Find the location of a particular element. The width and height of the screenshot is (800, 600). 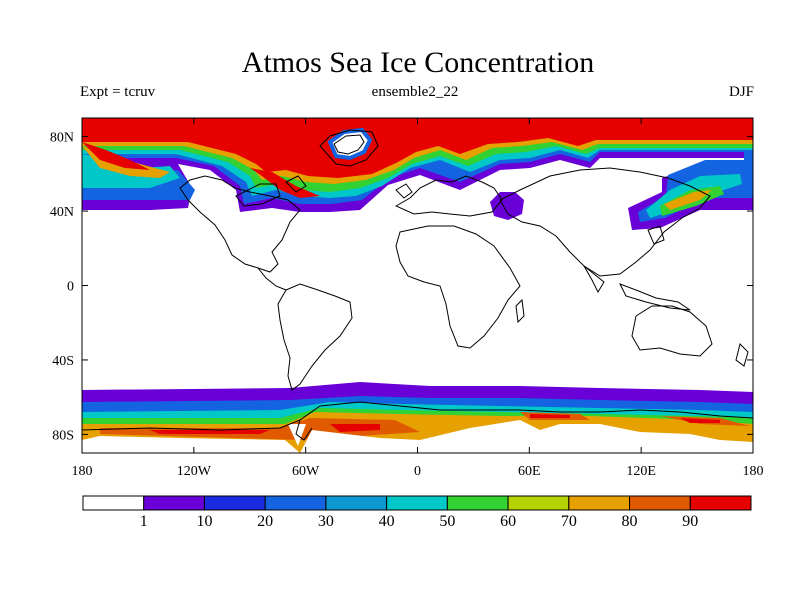

colorbar-label: 40 is located at coordinates (387, 521).